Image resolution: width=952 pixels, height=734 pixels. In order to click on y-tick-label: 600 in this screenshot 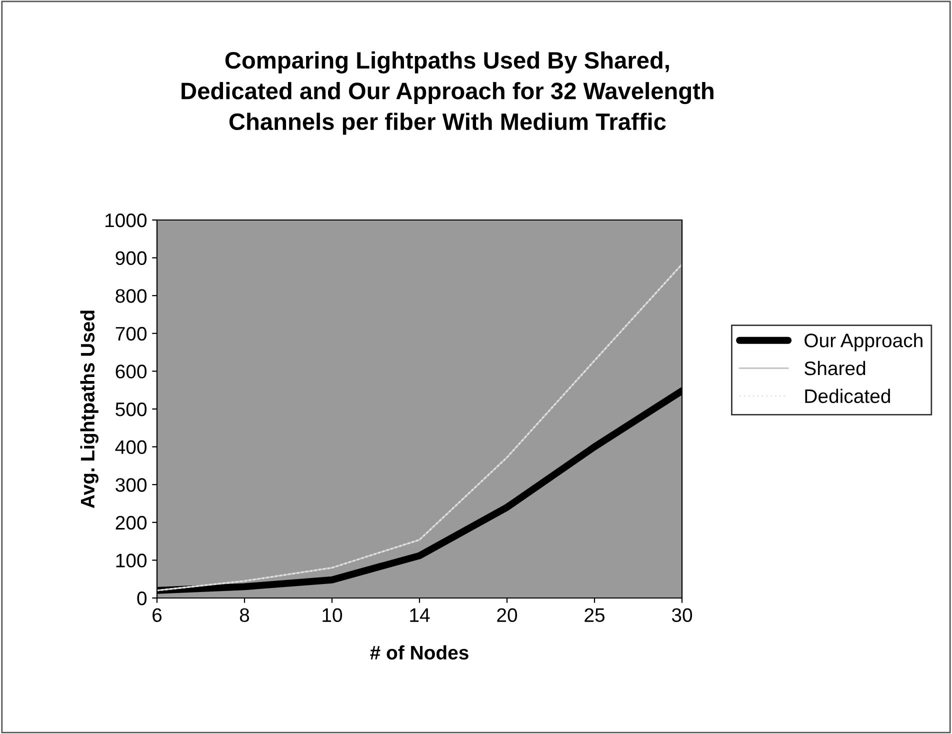, I will do `click(131, 371)`.